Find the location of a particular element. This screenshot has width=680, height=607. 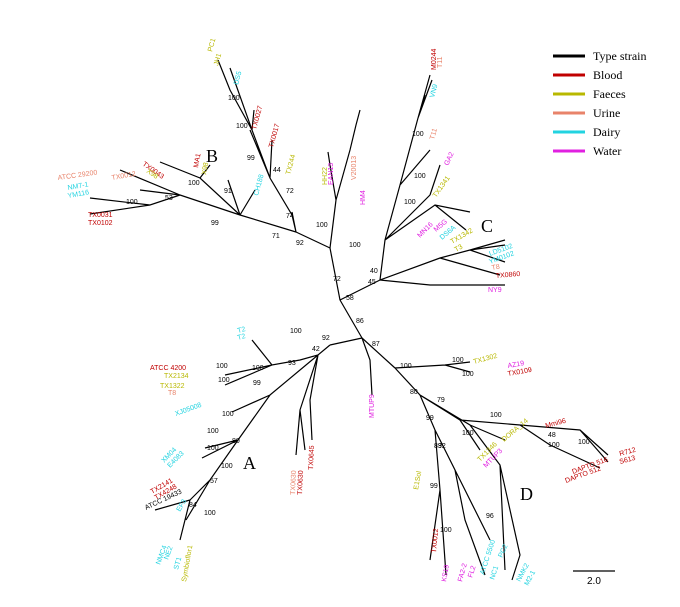

taxon-label: TX0012 is located at coordinates (435, 540).